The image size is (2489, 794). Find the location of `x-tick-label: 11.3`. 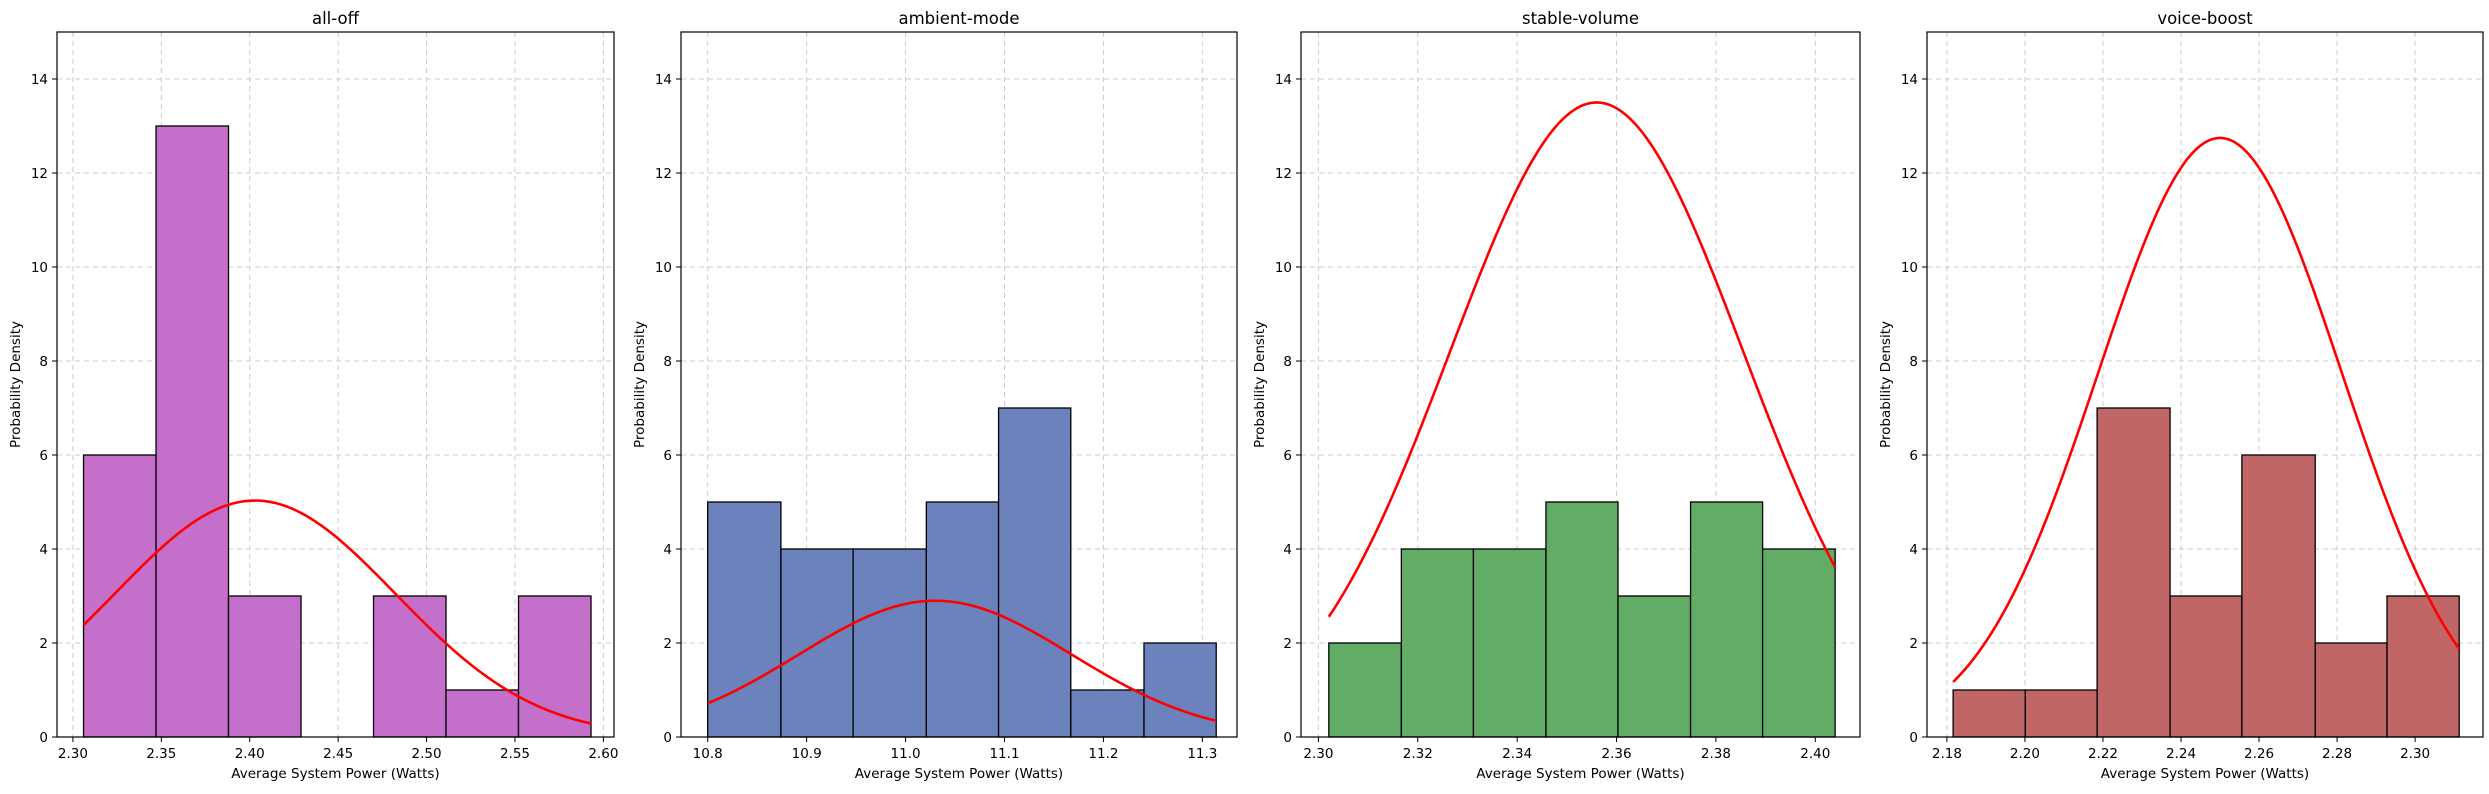

x-tick-label: 11.3 is located at coordinates (1202, 754).